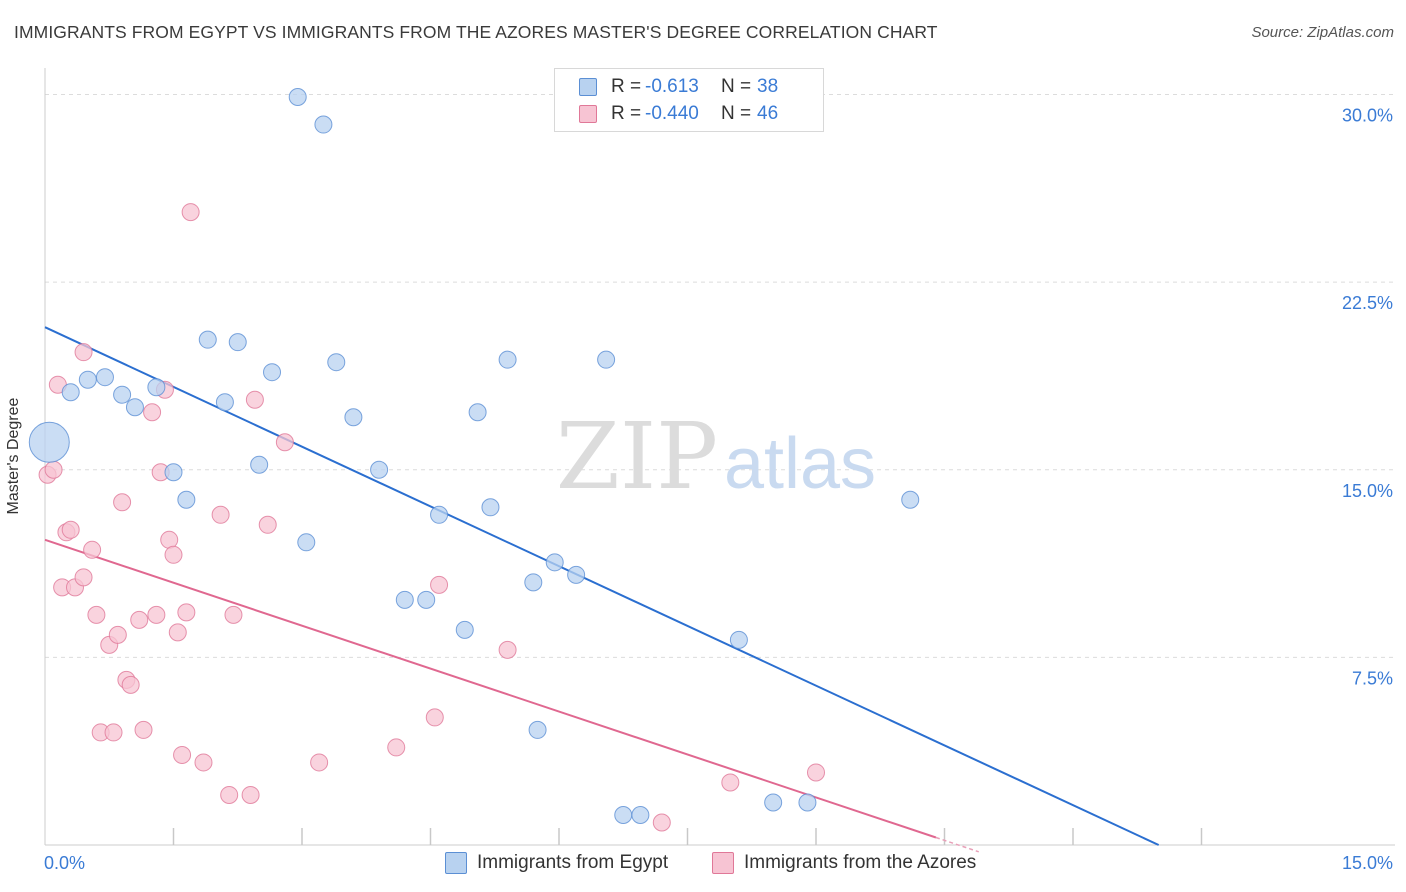 The image size is (1406, 892). Describe the element at coordinates (1367, 303) in the screenshot. I see `y-tick-label: 22.5%` at that location.